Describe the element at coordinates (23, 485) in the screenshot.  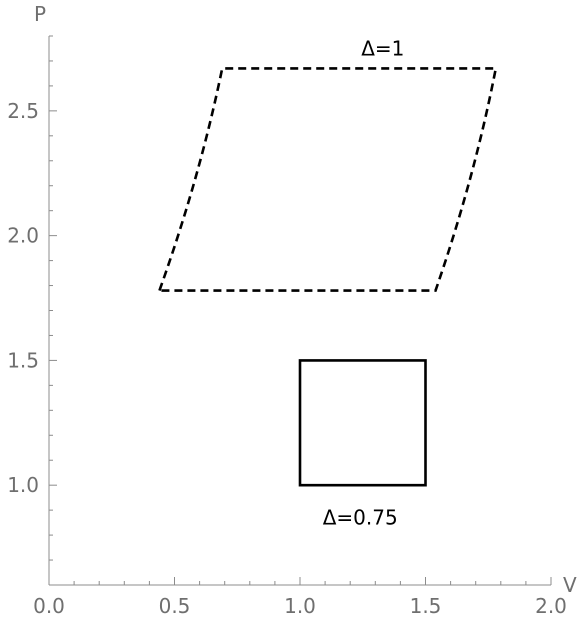
I see `y-tick-label: 1.0` at that location.